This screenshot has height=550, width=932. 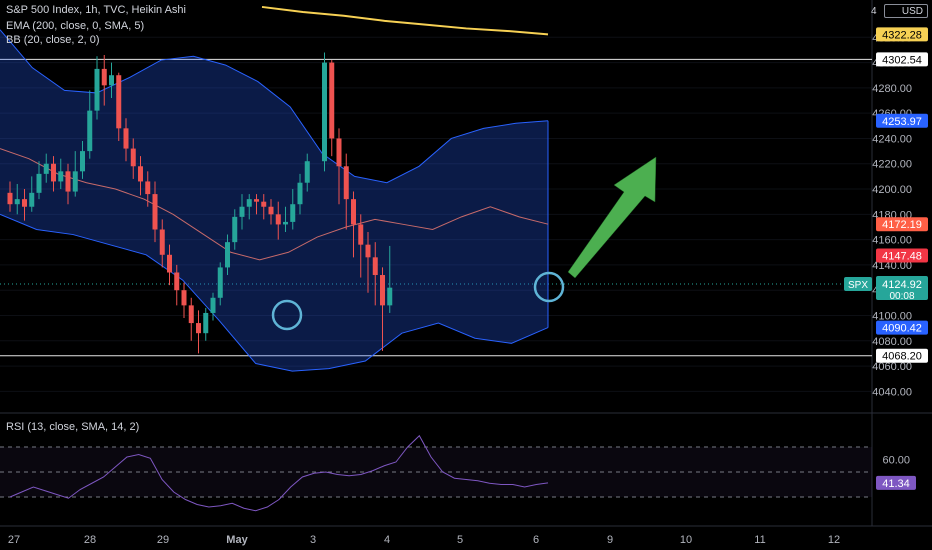 I want to click on price-tick-label: 4140.00, so click(x=892, y=266).